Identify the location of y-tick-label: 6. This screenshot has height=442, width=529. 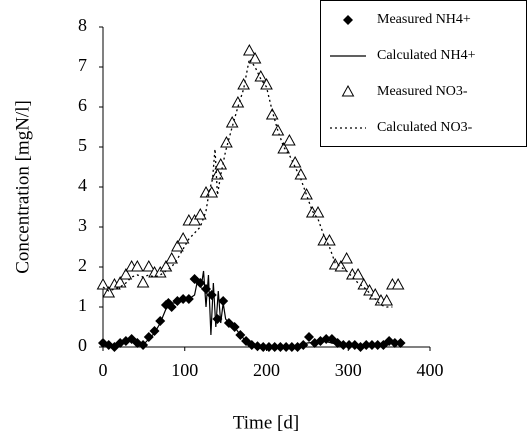
(82, 105).